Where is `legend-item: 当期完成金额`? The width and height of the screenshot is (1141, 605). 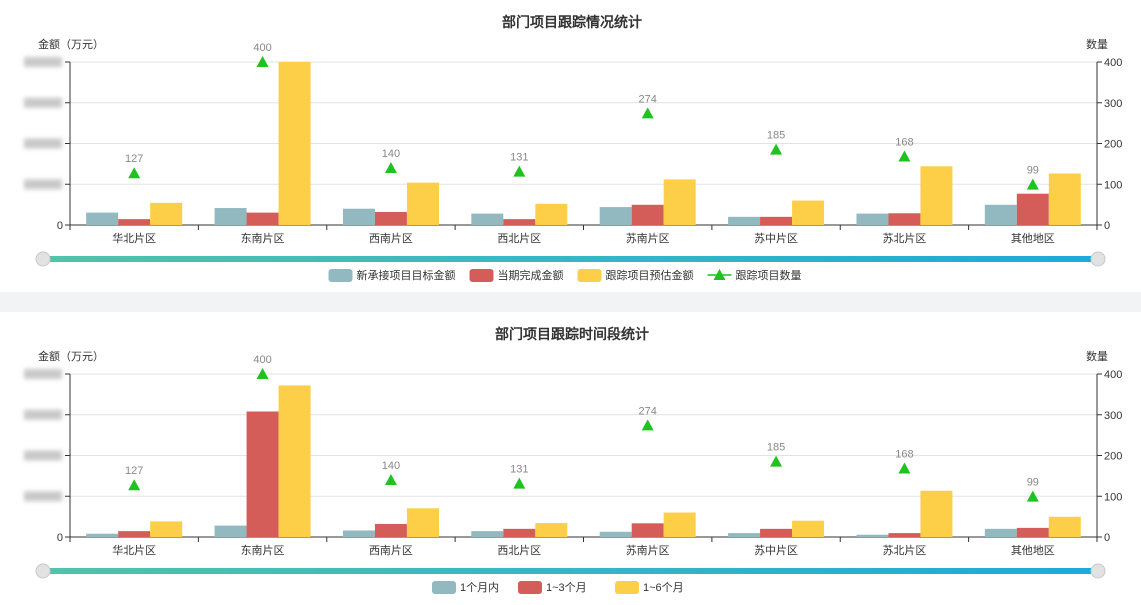
legend-item: 当期完成金额 is located at coordinates (516, 275).